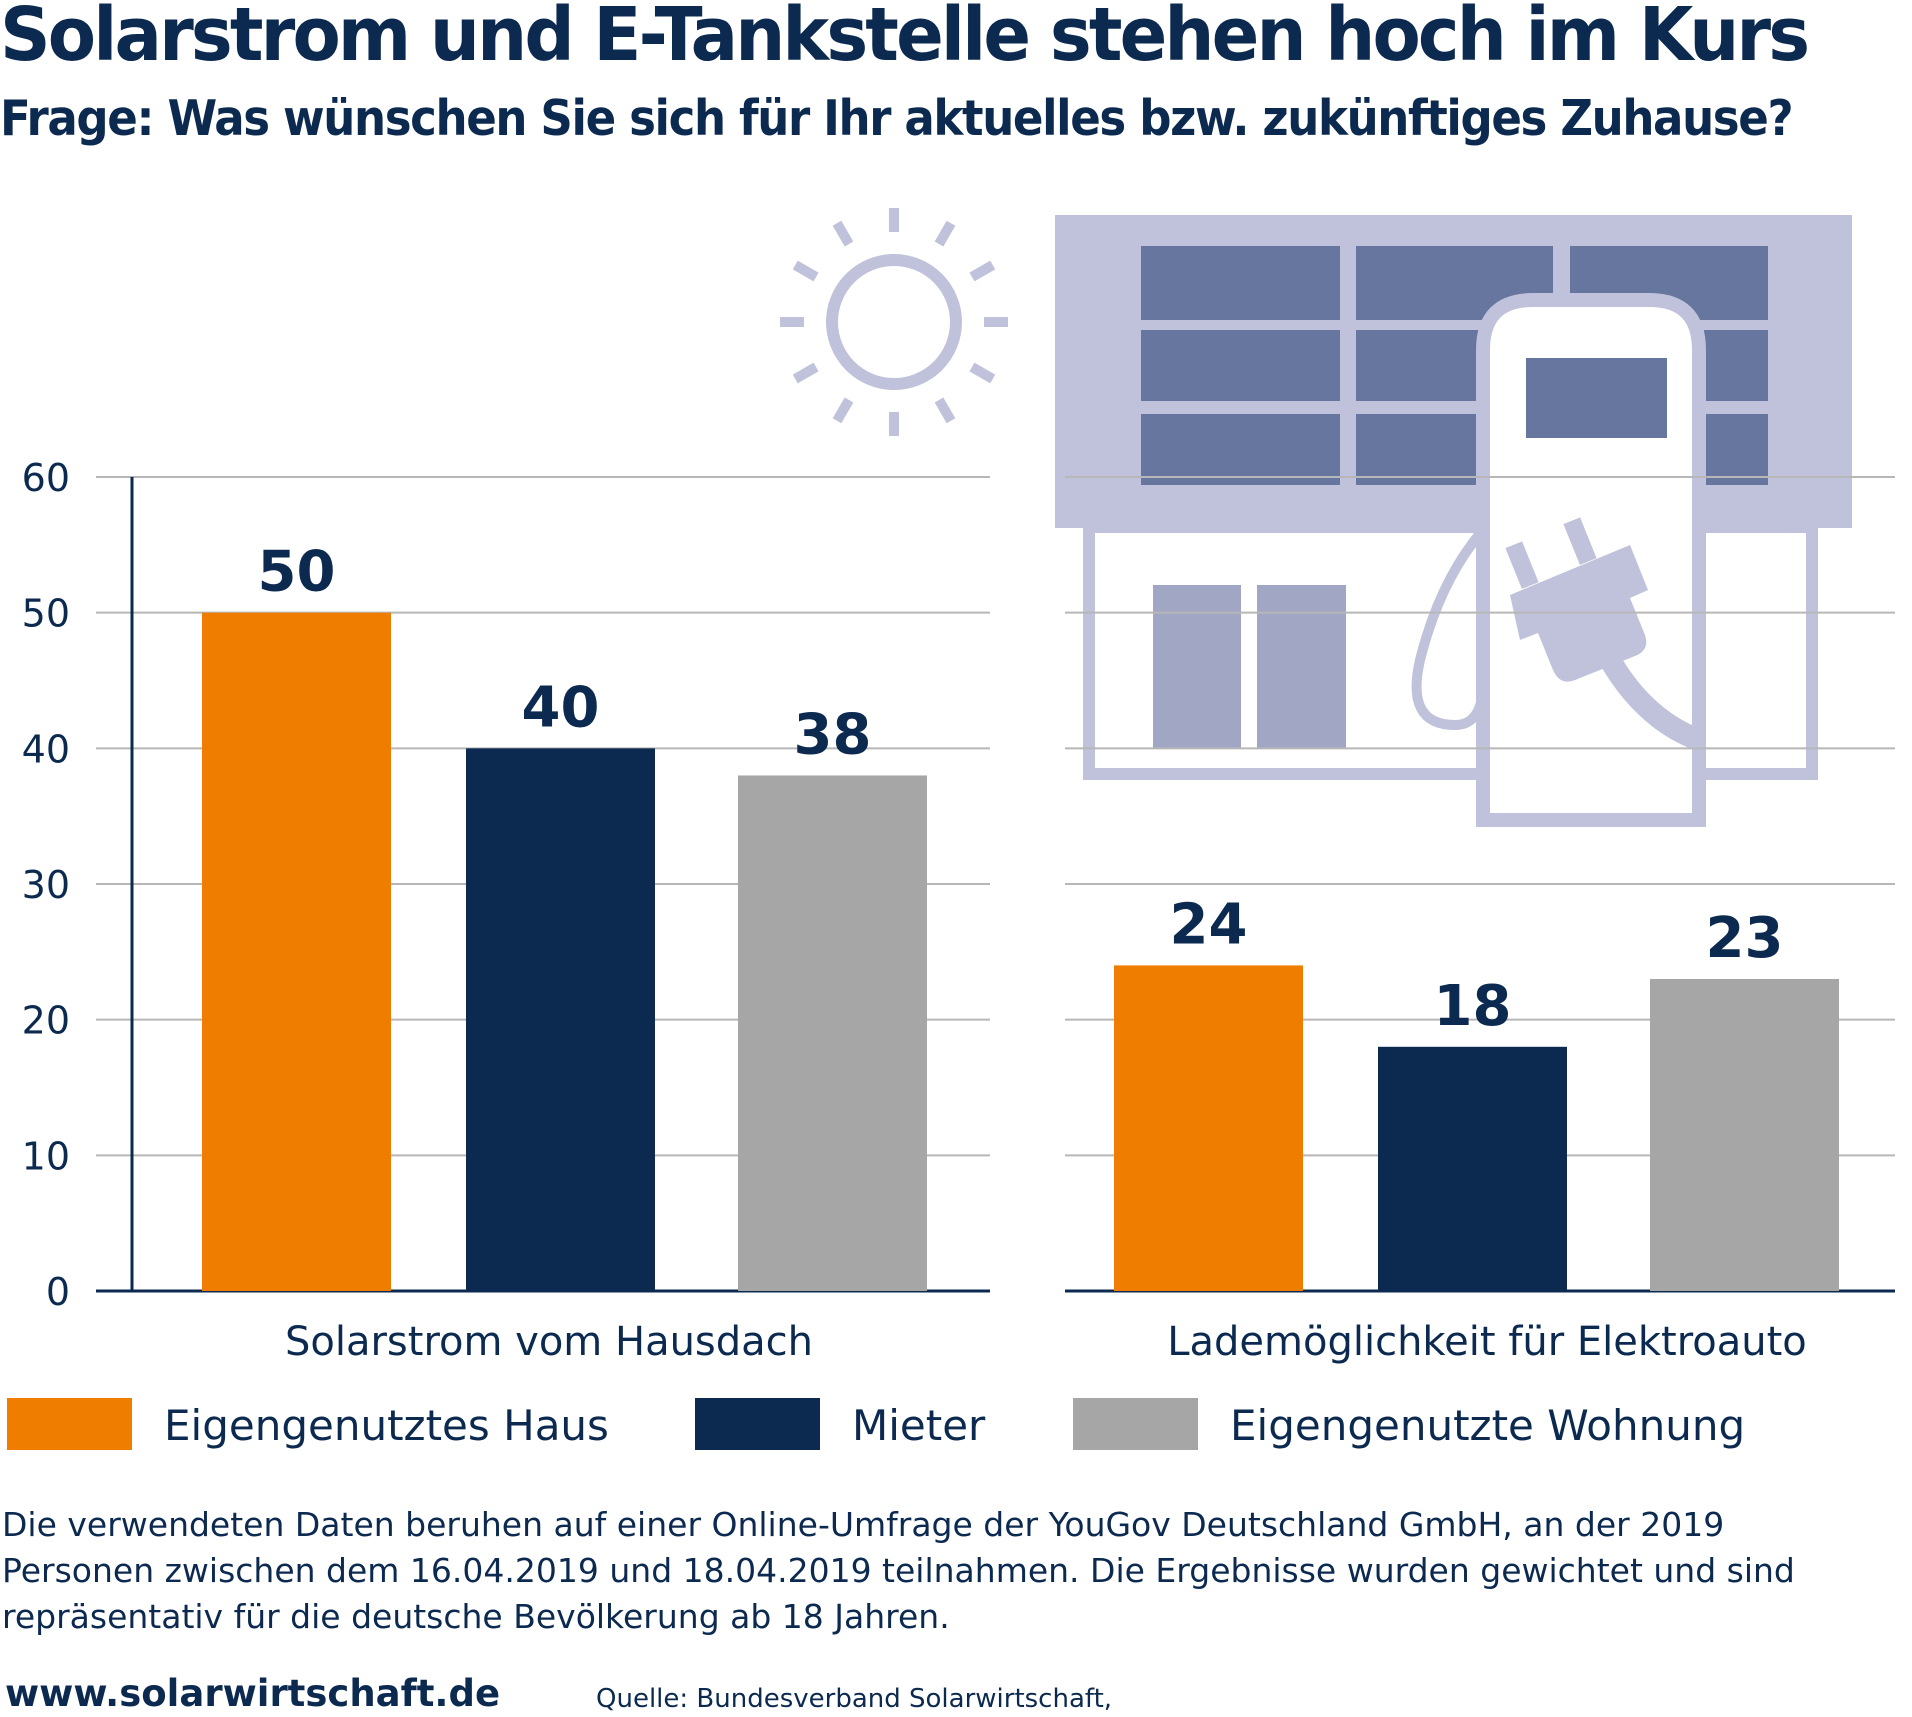 The width and height of the screenshot is (1912, 1717). Describe the element at coordinates (253, 1693) in the screenshot. I see `website-link: www.solarwirtschaft.de` at that location.